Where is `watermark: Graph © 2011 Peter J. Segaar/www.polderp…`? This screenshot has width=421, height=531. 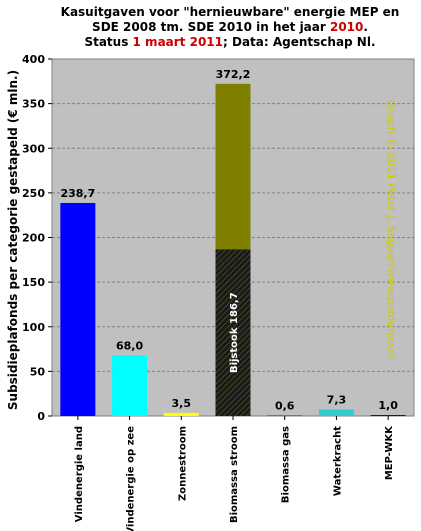 watermark: Graph © 2011 Peter J. Segaar/www.polderp… is located at coordinates (391, 229).